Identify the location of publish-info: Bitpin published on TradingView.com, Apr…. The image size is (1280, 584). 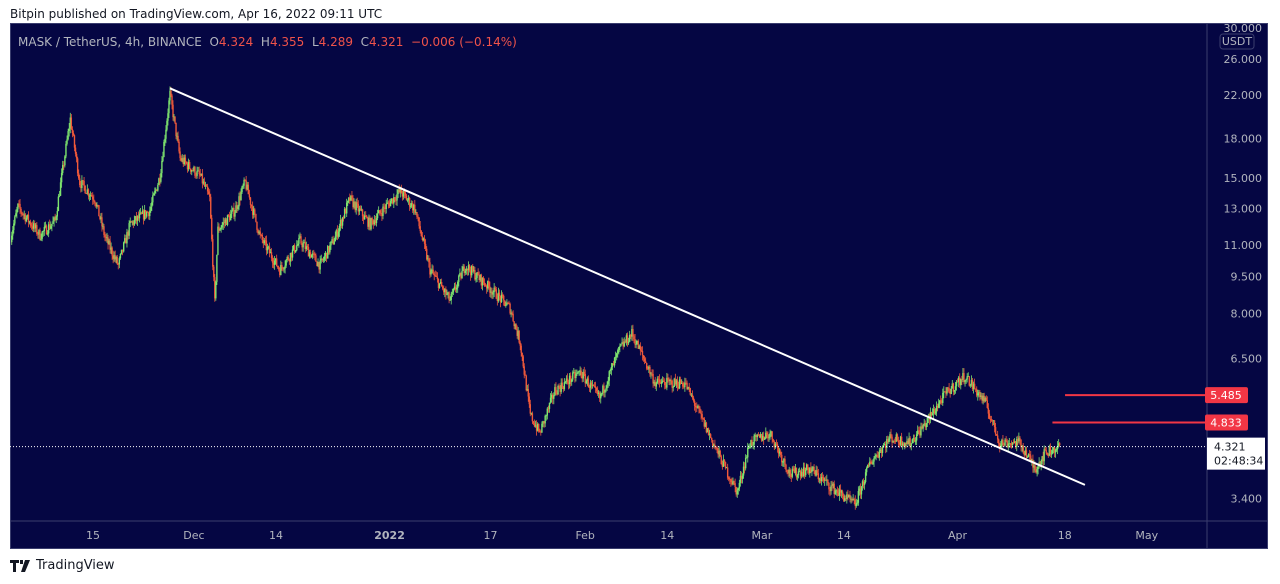
(196, 14).